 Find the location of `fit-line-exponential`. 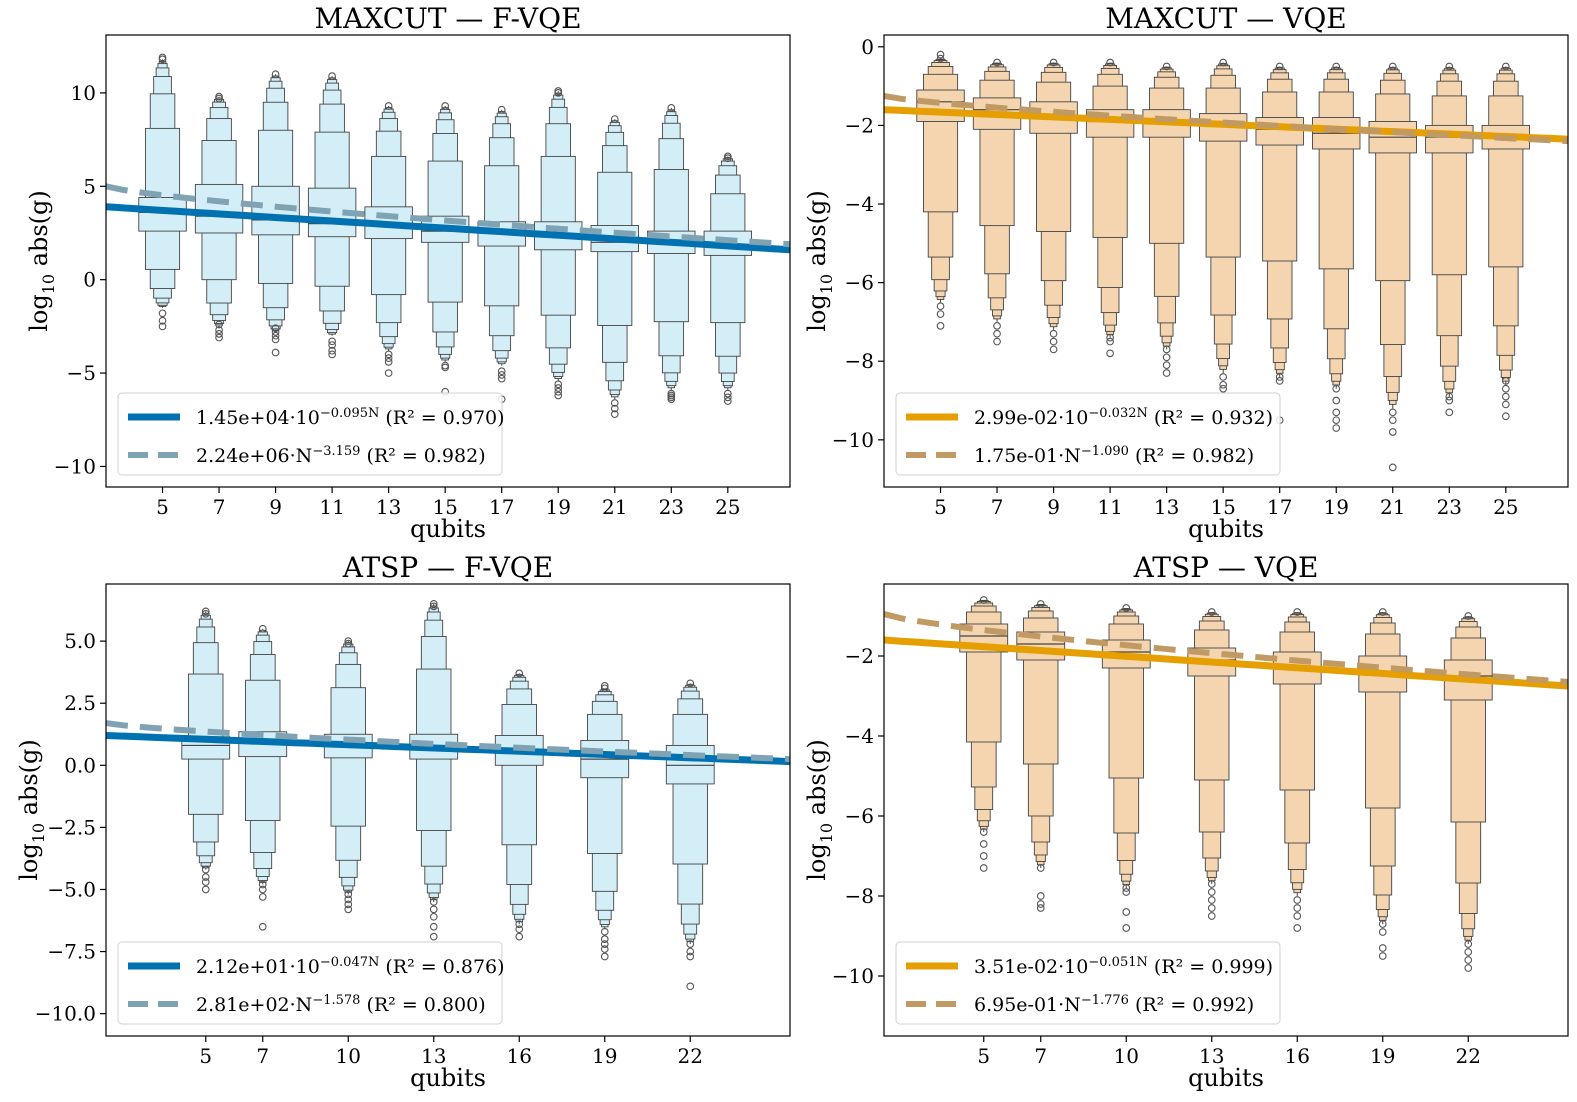

fit-line-exponential is located at coordinates (448, 228).